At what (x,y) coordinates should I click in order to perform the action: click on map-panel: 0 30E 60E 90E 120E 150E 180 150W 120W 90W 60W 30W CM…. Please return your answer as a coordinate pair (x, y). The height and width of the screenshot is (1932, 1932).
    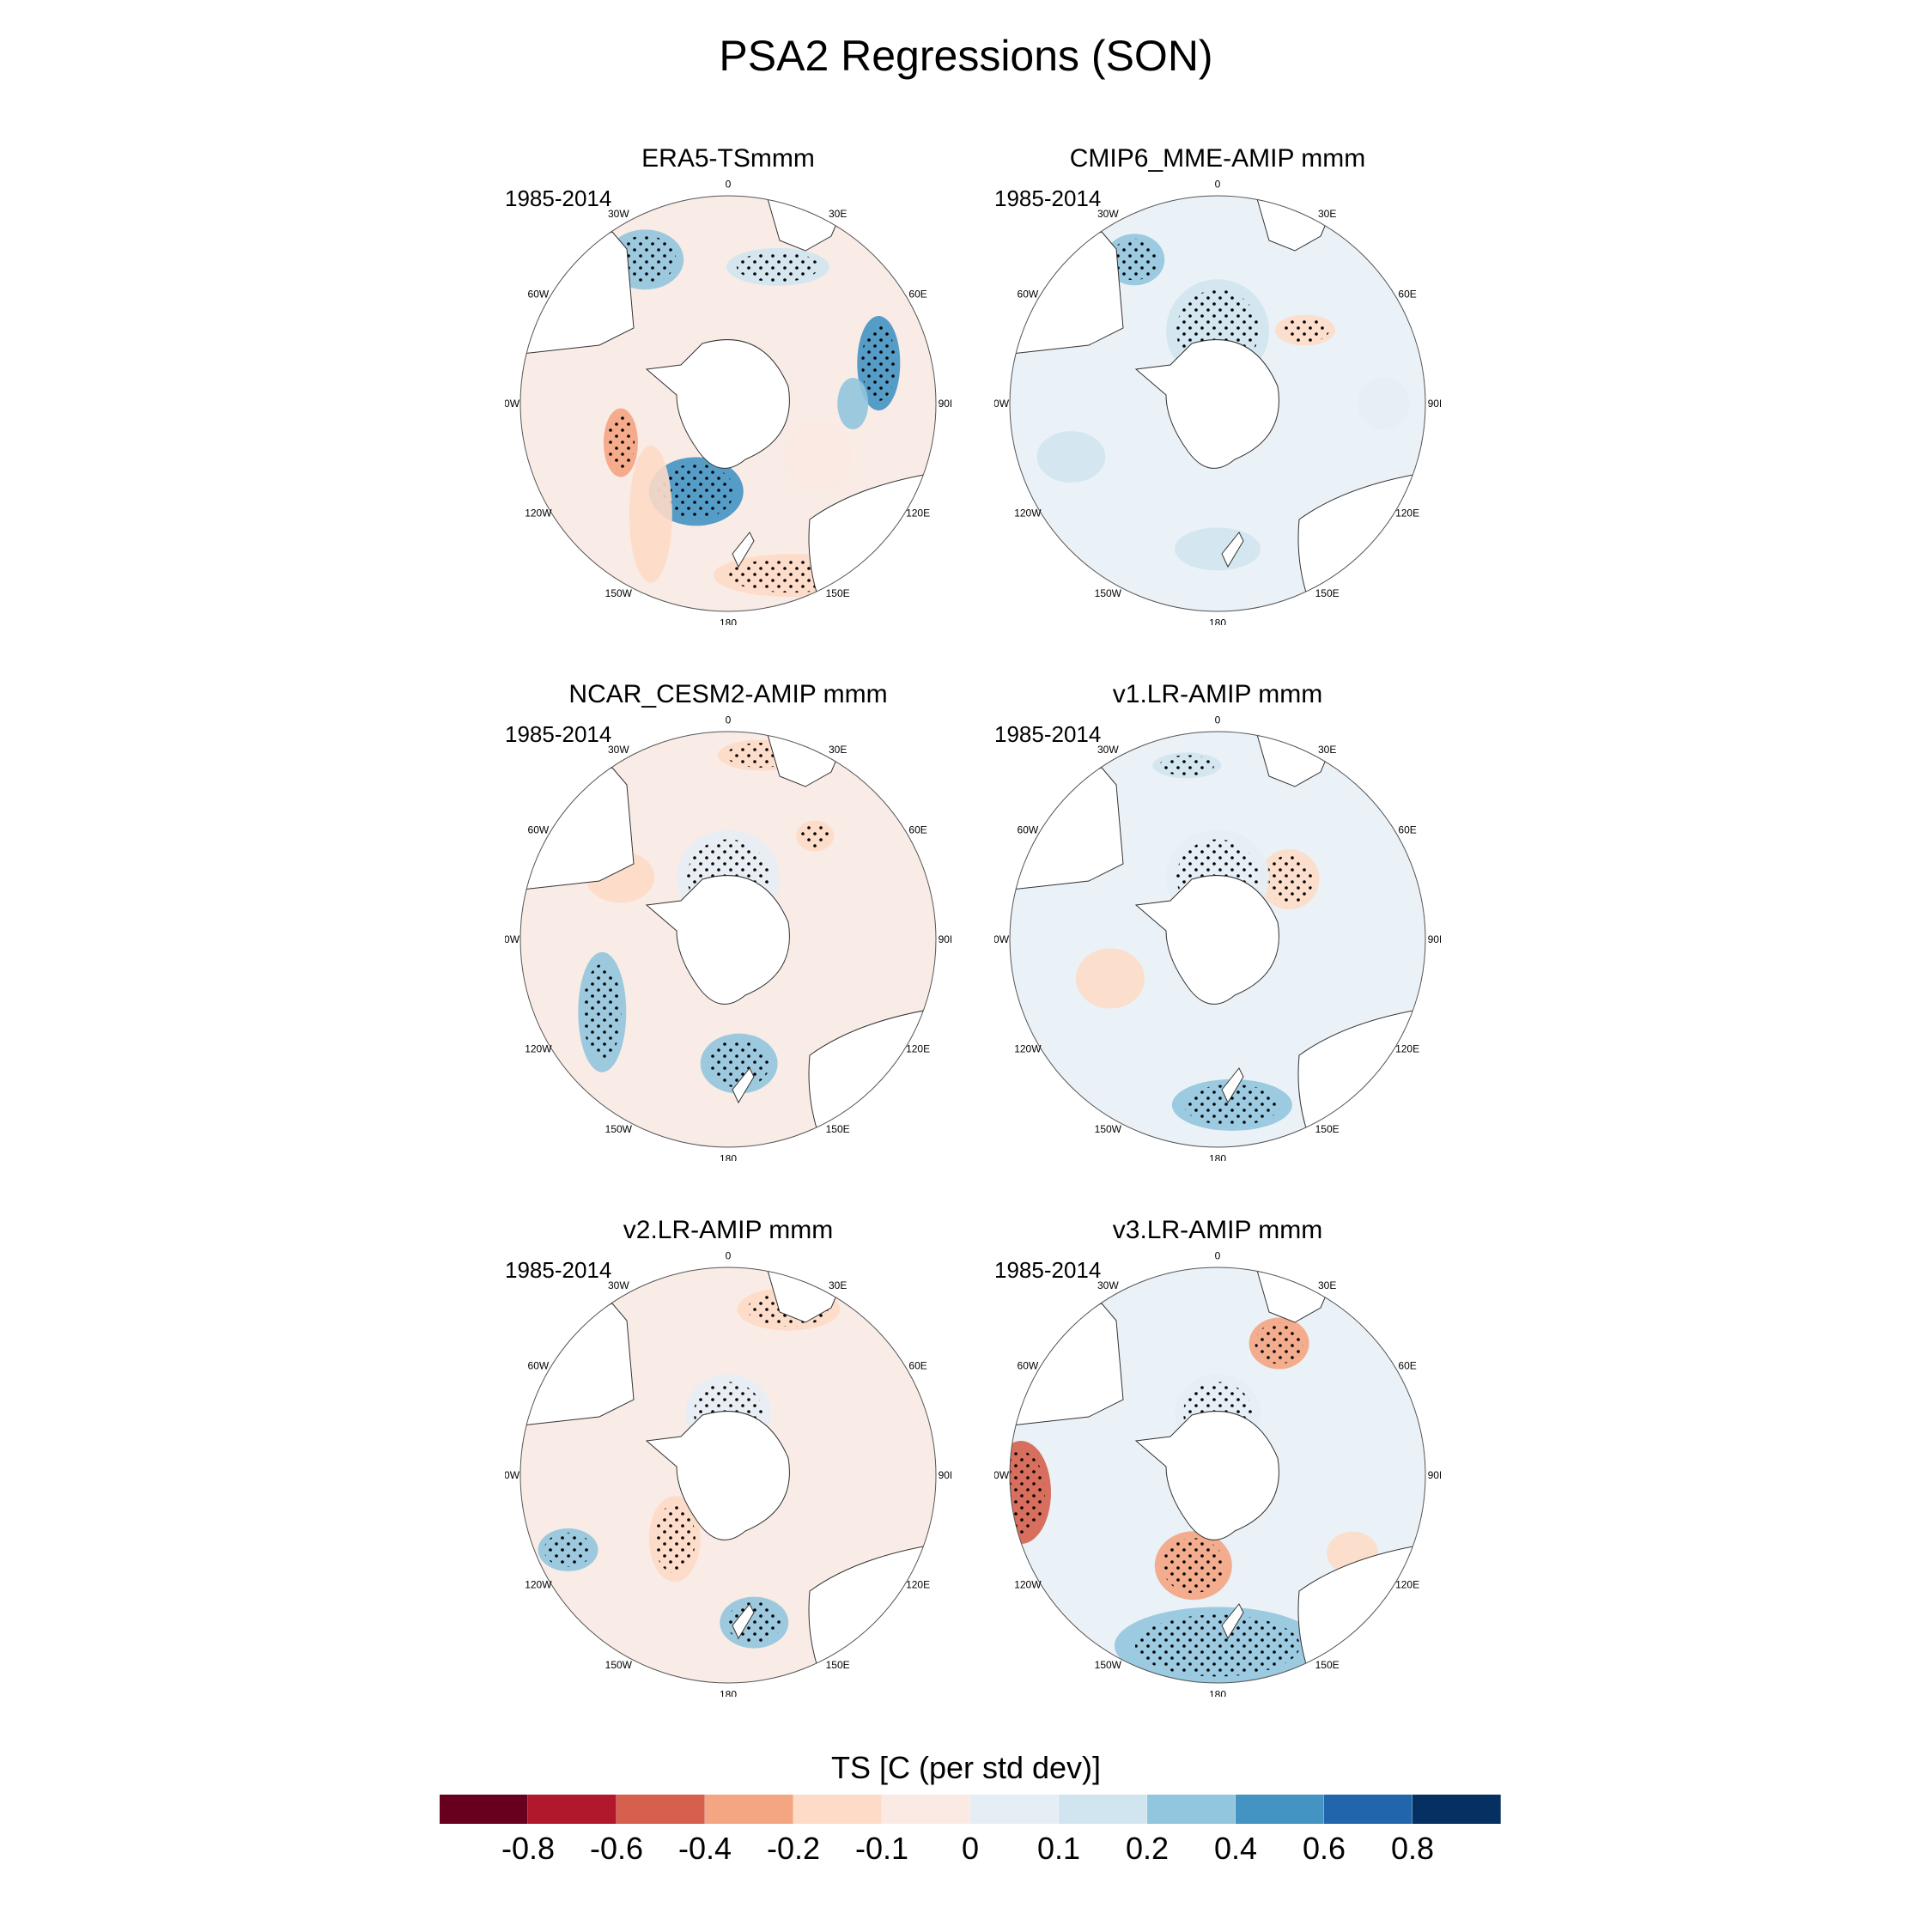
    Looking at the image, I should click on (1217, 385).